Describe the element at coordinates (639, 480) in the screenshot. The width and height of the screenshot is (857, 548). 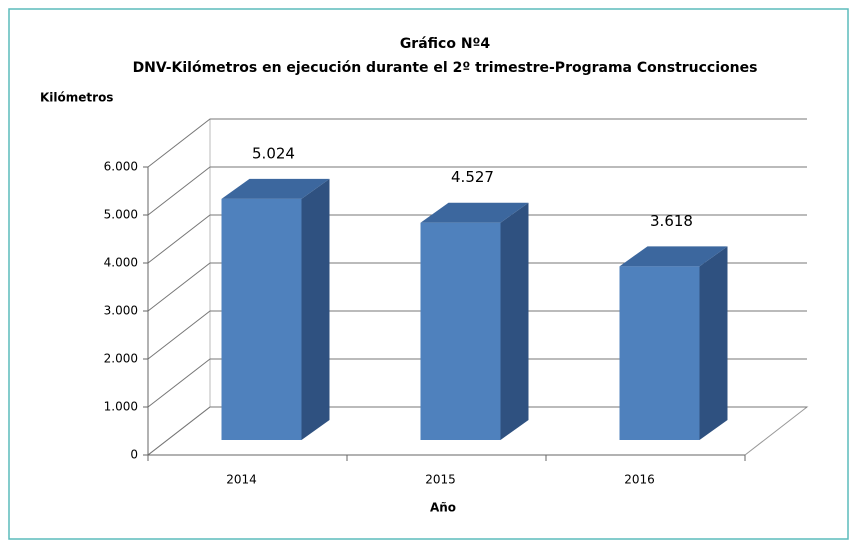
I see `x-tick-label: 2016` at that location.